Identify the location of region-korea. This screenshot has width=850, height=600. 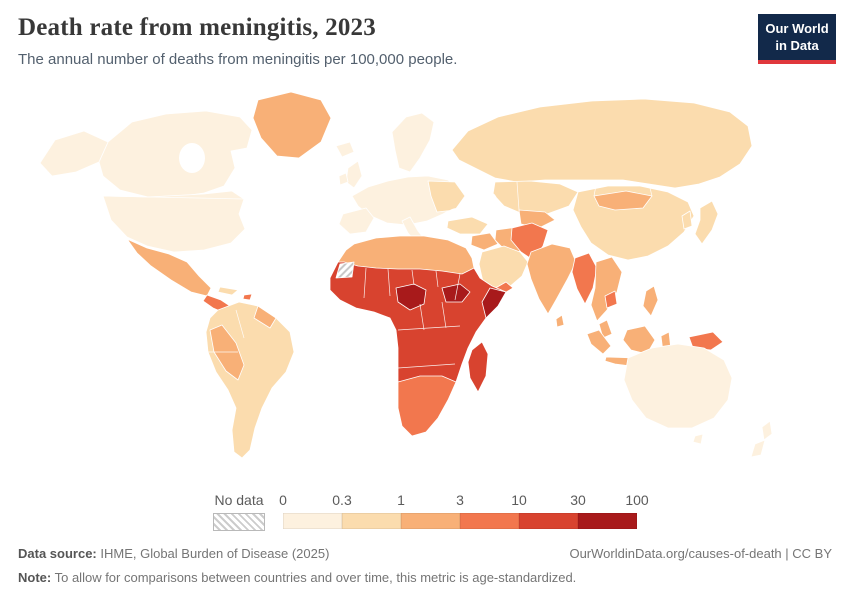
(687, 220).